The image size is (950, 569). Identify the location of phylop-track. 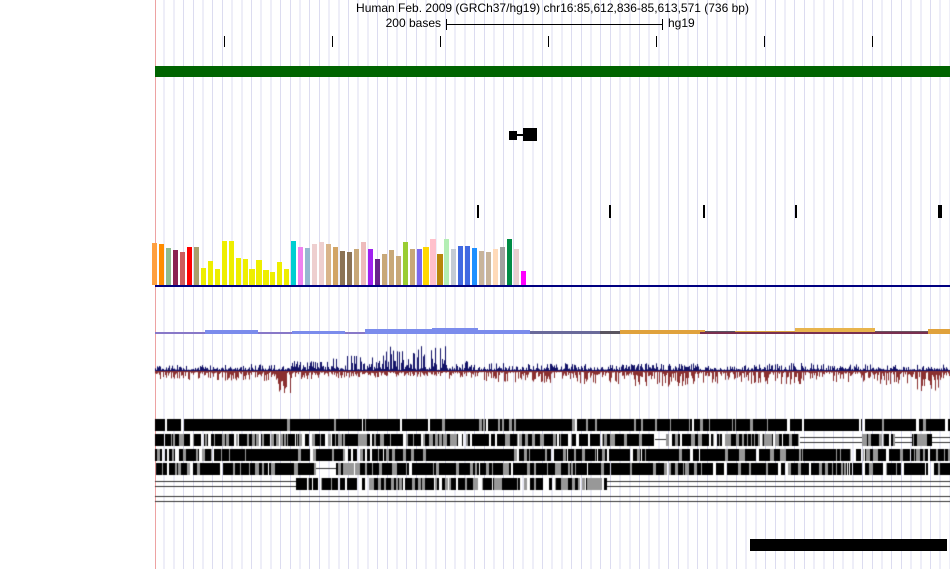
(552, 370).